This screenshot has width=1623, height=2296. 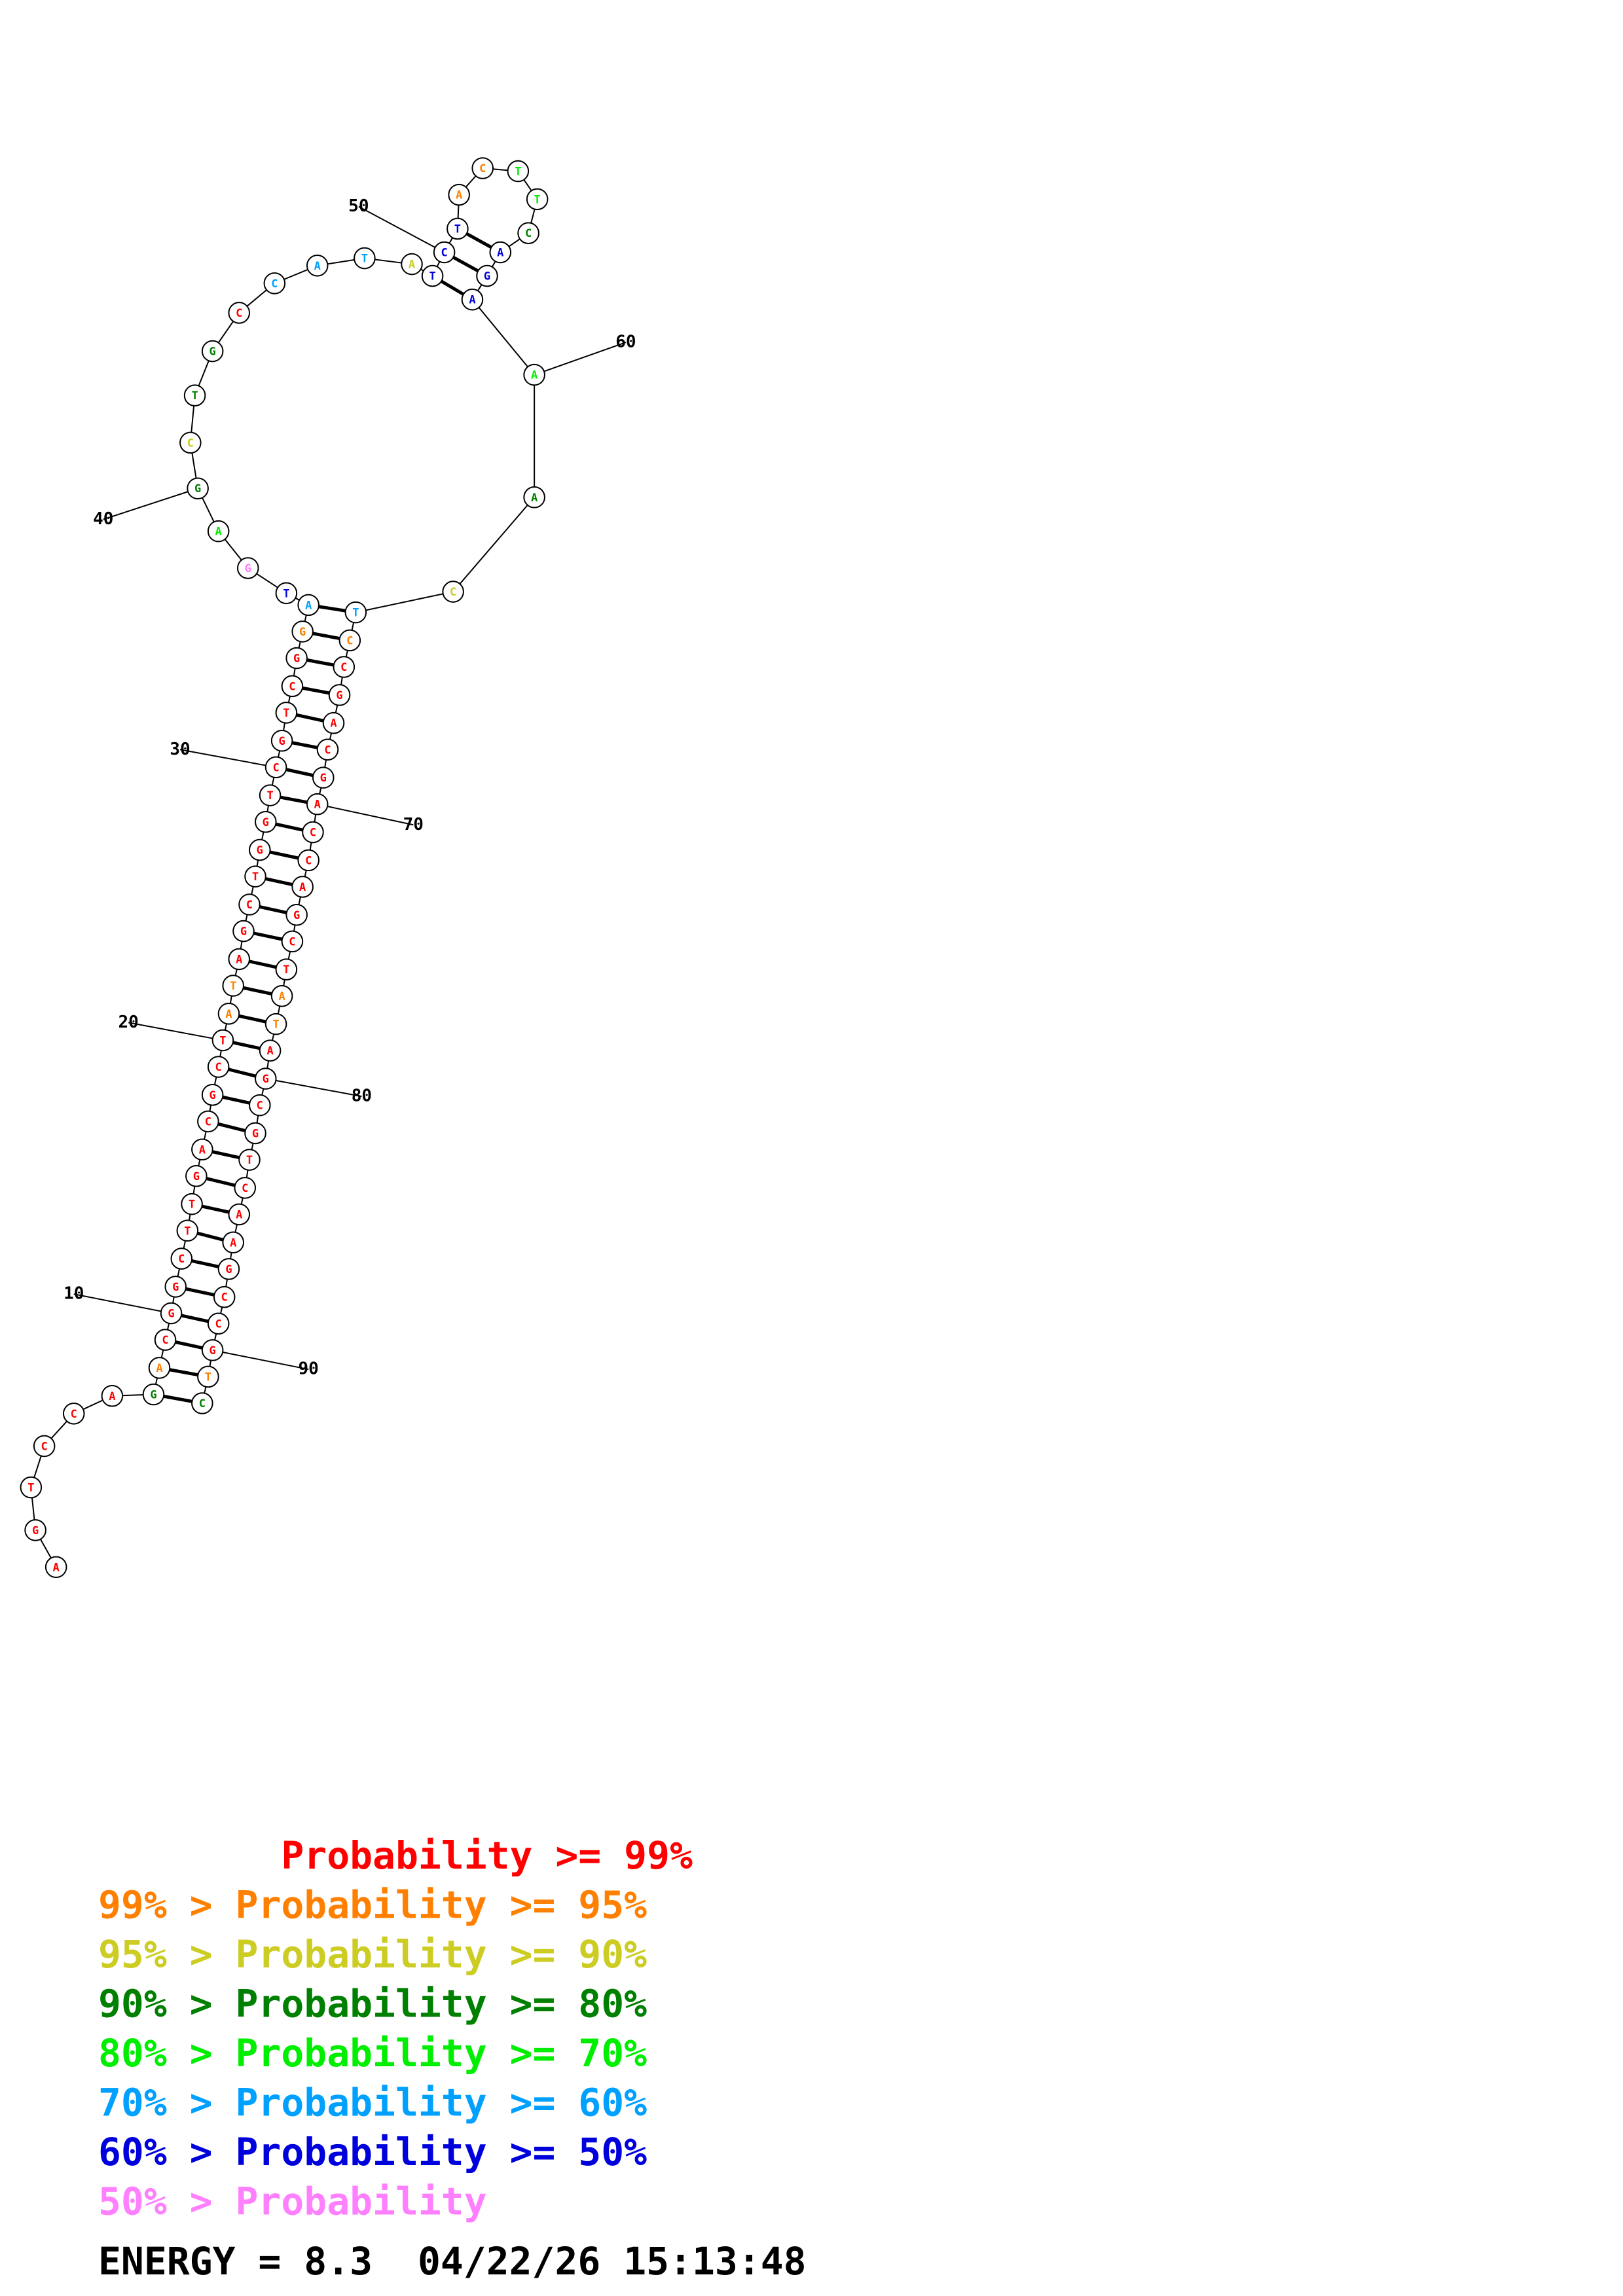 I want to click on legend-row: 60% > Probability >= 50%, so click(x=372, y=2152).